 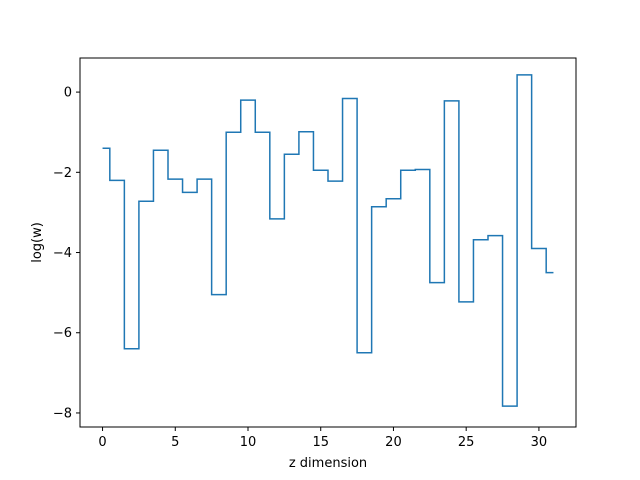 What do you see at coordinates (539, 442) in the screenshot?
I see `x-tick-label: 30` at bounding box center [539, 442].